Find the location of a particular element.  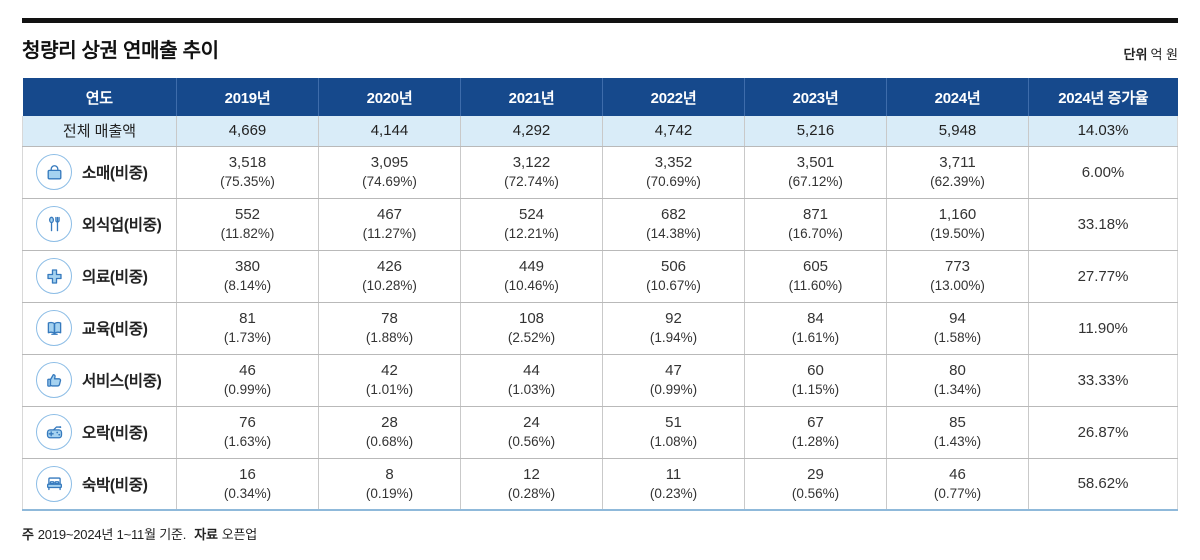

title-row: 청량리 상권 연매출 추이 단위 억 원 is located at coordinates (600, 48).